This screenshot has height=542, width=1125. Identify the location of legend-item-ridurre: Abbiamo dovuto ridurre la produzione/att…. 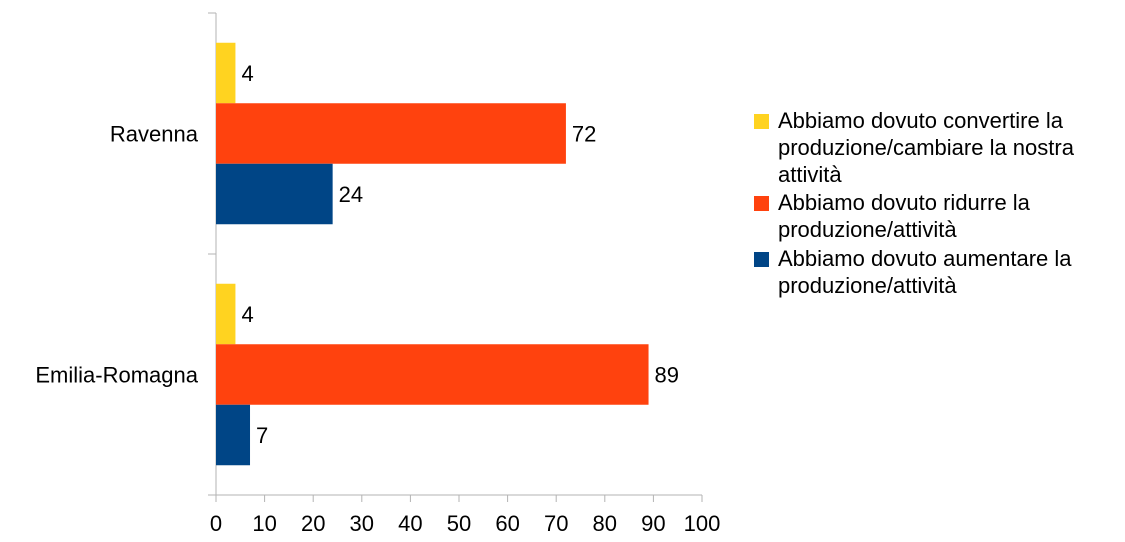
(936, 217).